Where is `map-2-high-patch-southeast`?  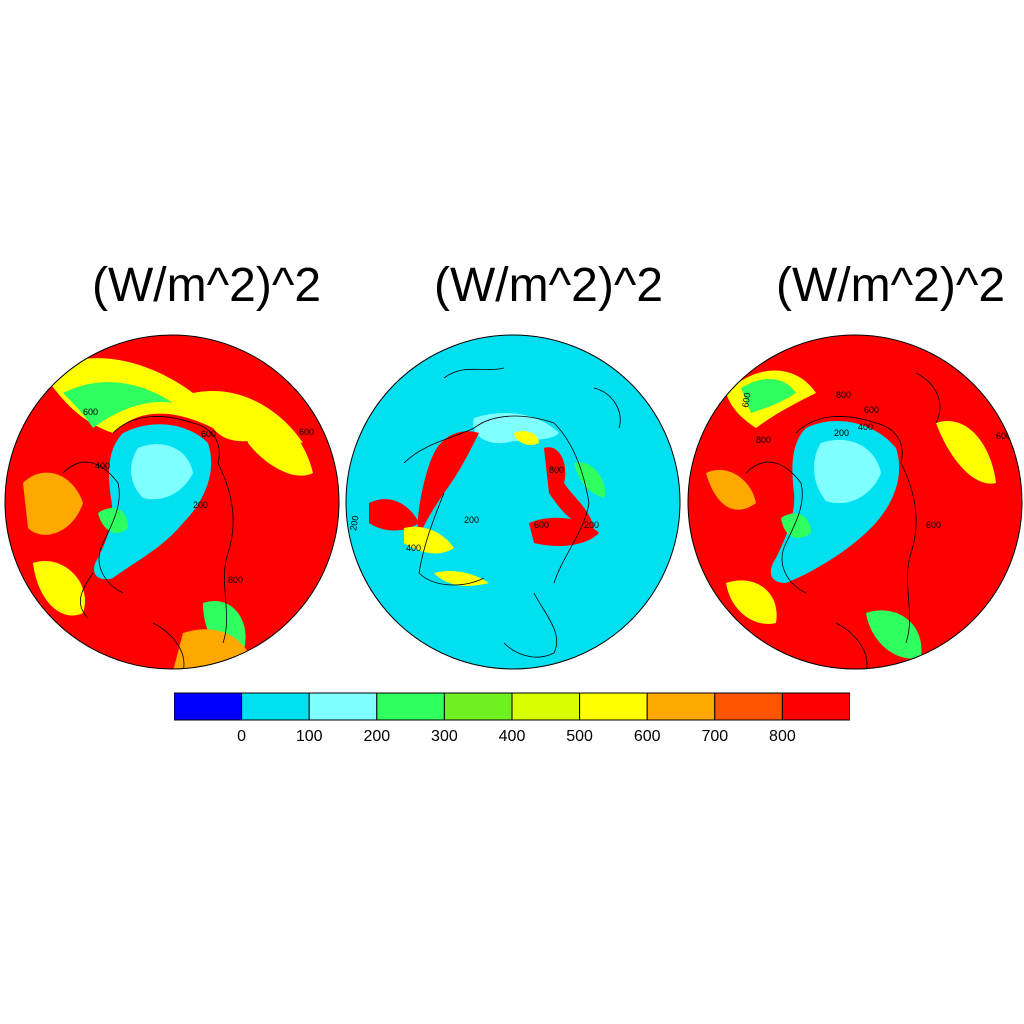
map-2-high-patch-southeast is located at coordinates (564, 531).